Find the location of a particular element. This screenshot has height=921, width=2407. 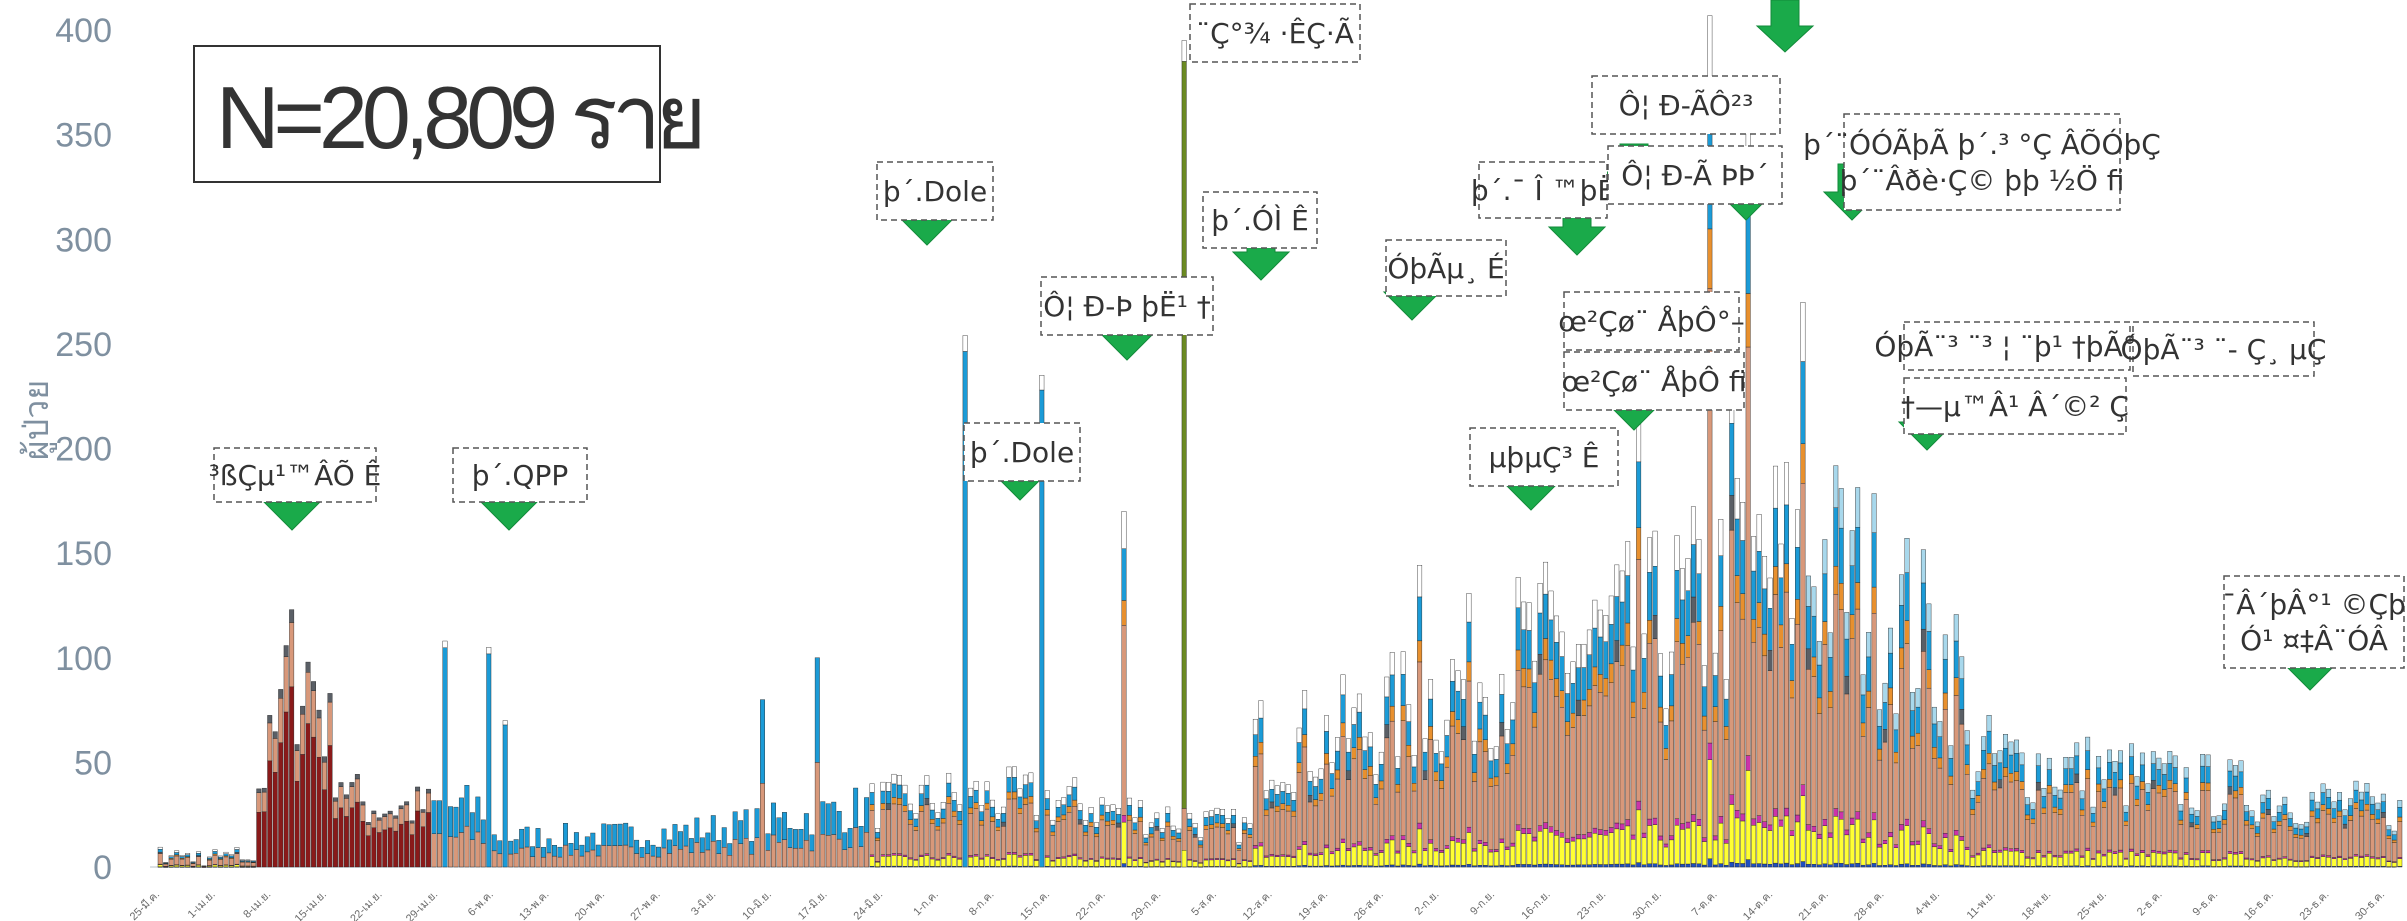

annotation-text: þ´¨ÓÓÃþÃ þ´.³ °Ç ÂÕÓþÇ is located at coordinates (1982, 144).